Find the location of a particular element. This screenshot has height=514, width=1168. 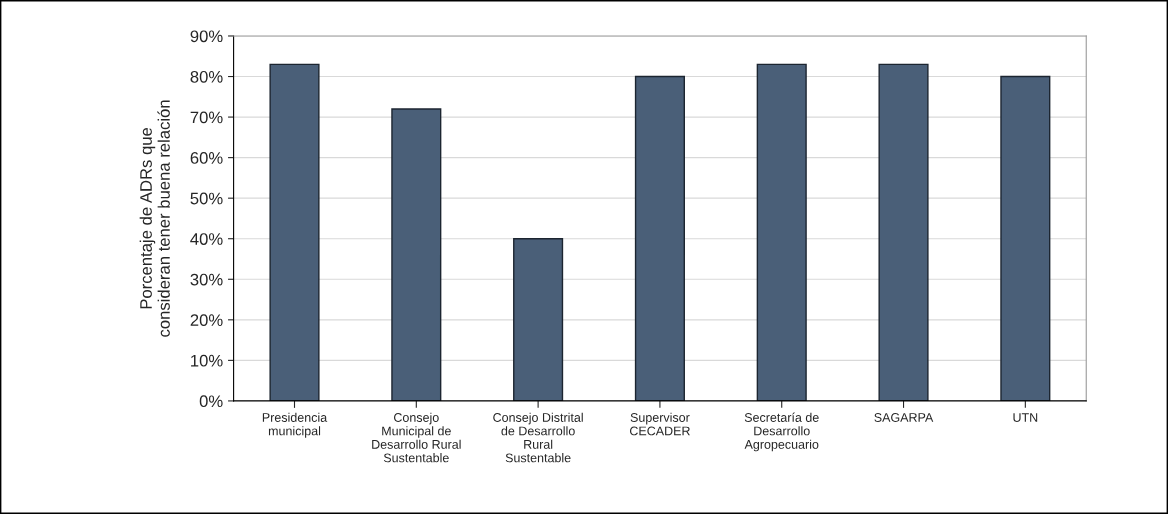

x-tick-label: UTN is located at coordinates (1025, 417).